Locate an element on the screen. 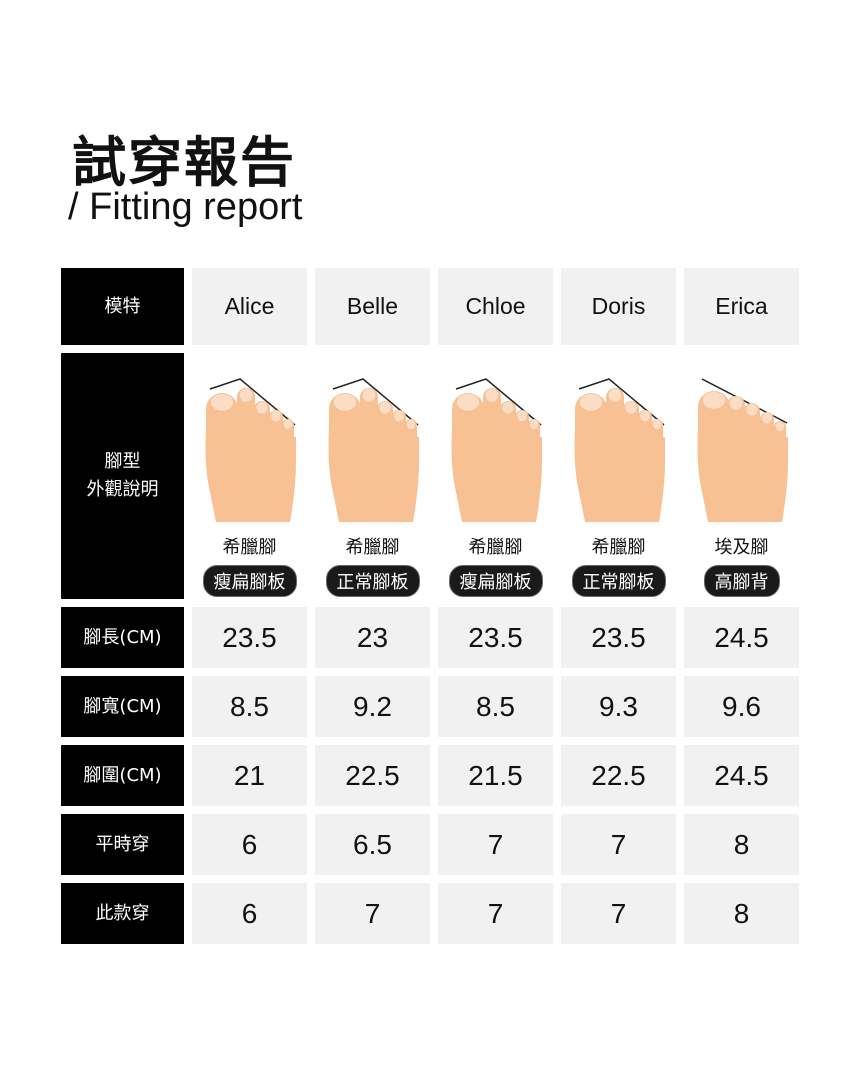 This screenshot has height=1068, width=853. foot-shape-badge: 高腳背 is located at coordinates (741, 581).